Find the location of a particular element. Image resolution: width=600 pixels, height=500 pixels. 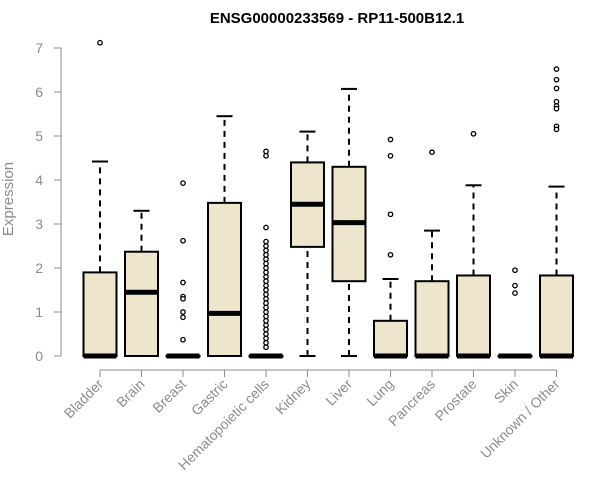

y-tick-label: 0 is located at coordinates (39, 356).